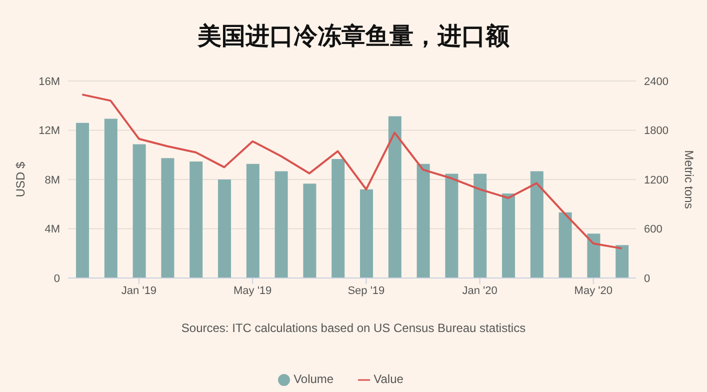  What do you see at coordinates (689, 179) in the screenshot?
I see `y2-axis-title: Metric tons` at bounding box center [689, 179].